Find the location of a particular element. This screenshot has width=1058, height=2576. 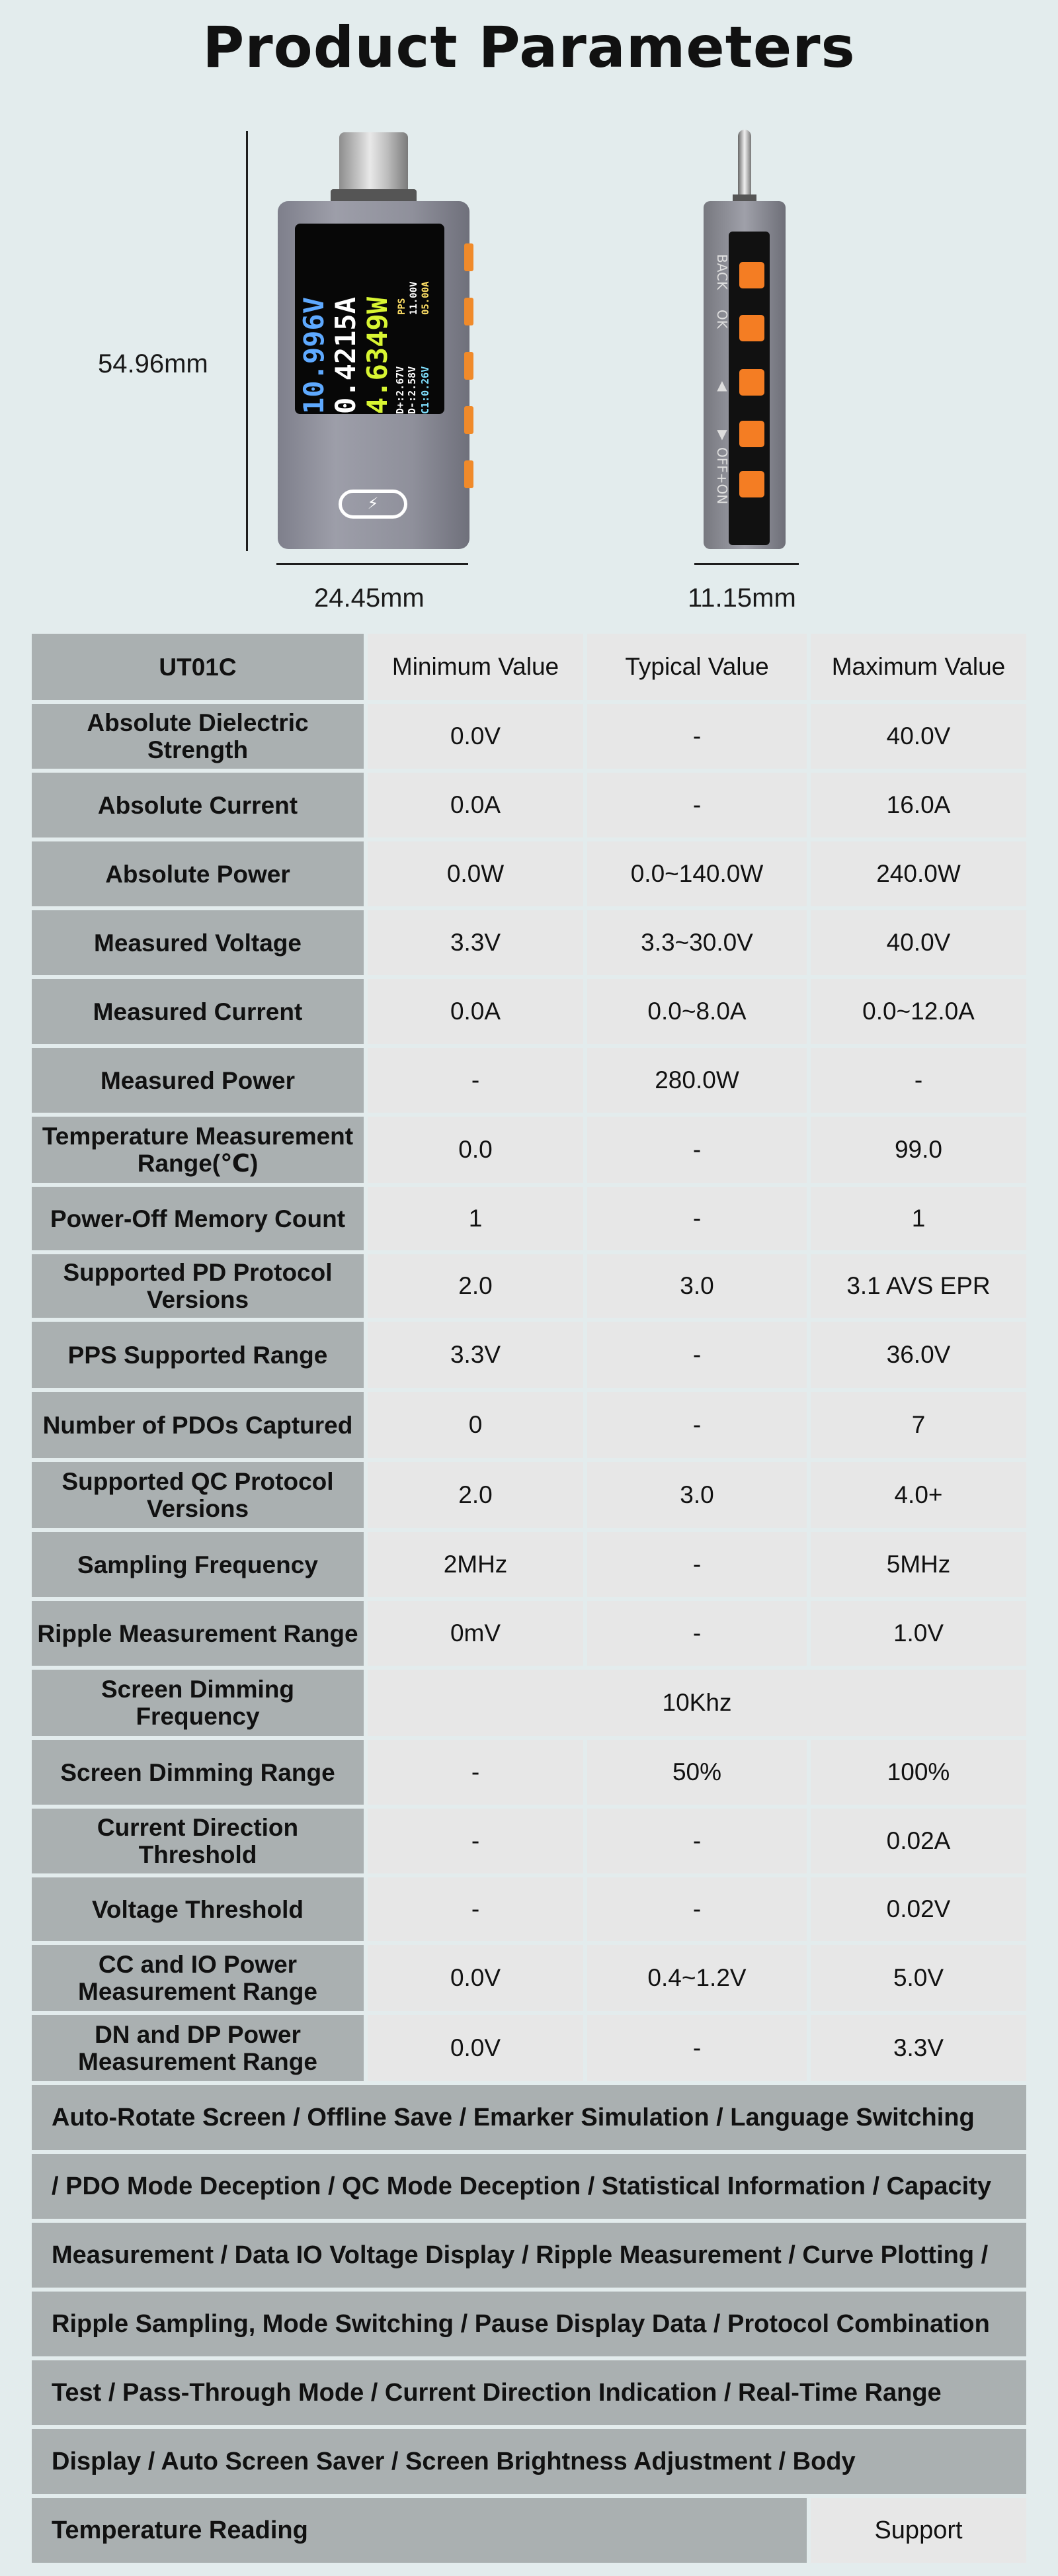

value-cell: 4.0+ is located at coordinates (918, 1495).